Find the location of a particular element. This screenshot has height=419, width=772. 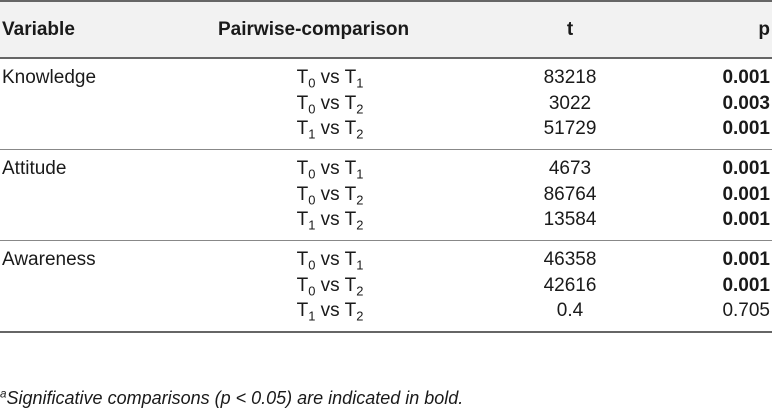

table-row: Attitude T0 vs T1 4673 0.001 is located at coordinates (386, 166).